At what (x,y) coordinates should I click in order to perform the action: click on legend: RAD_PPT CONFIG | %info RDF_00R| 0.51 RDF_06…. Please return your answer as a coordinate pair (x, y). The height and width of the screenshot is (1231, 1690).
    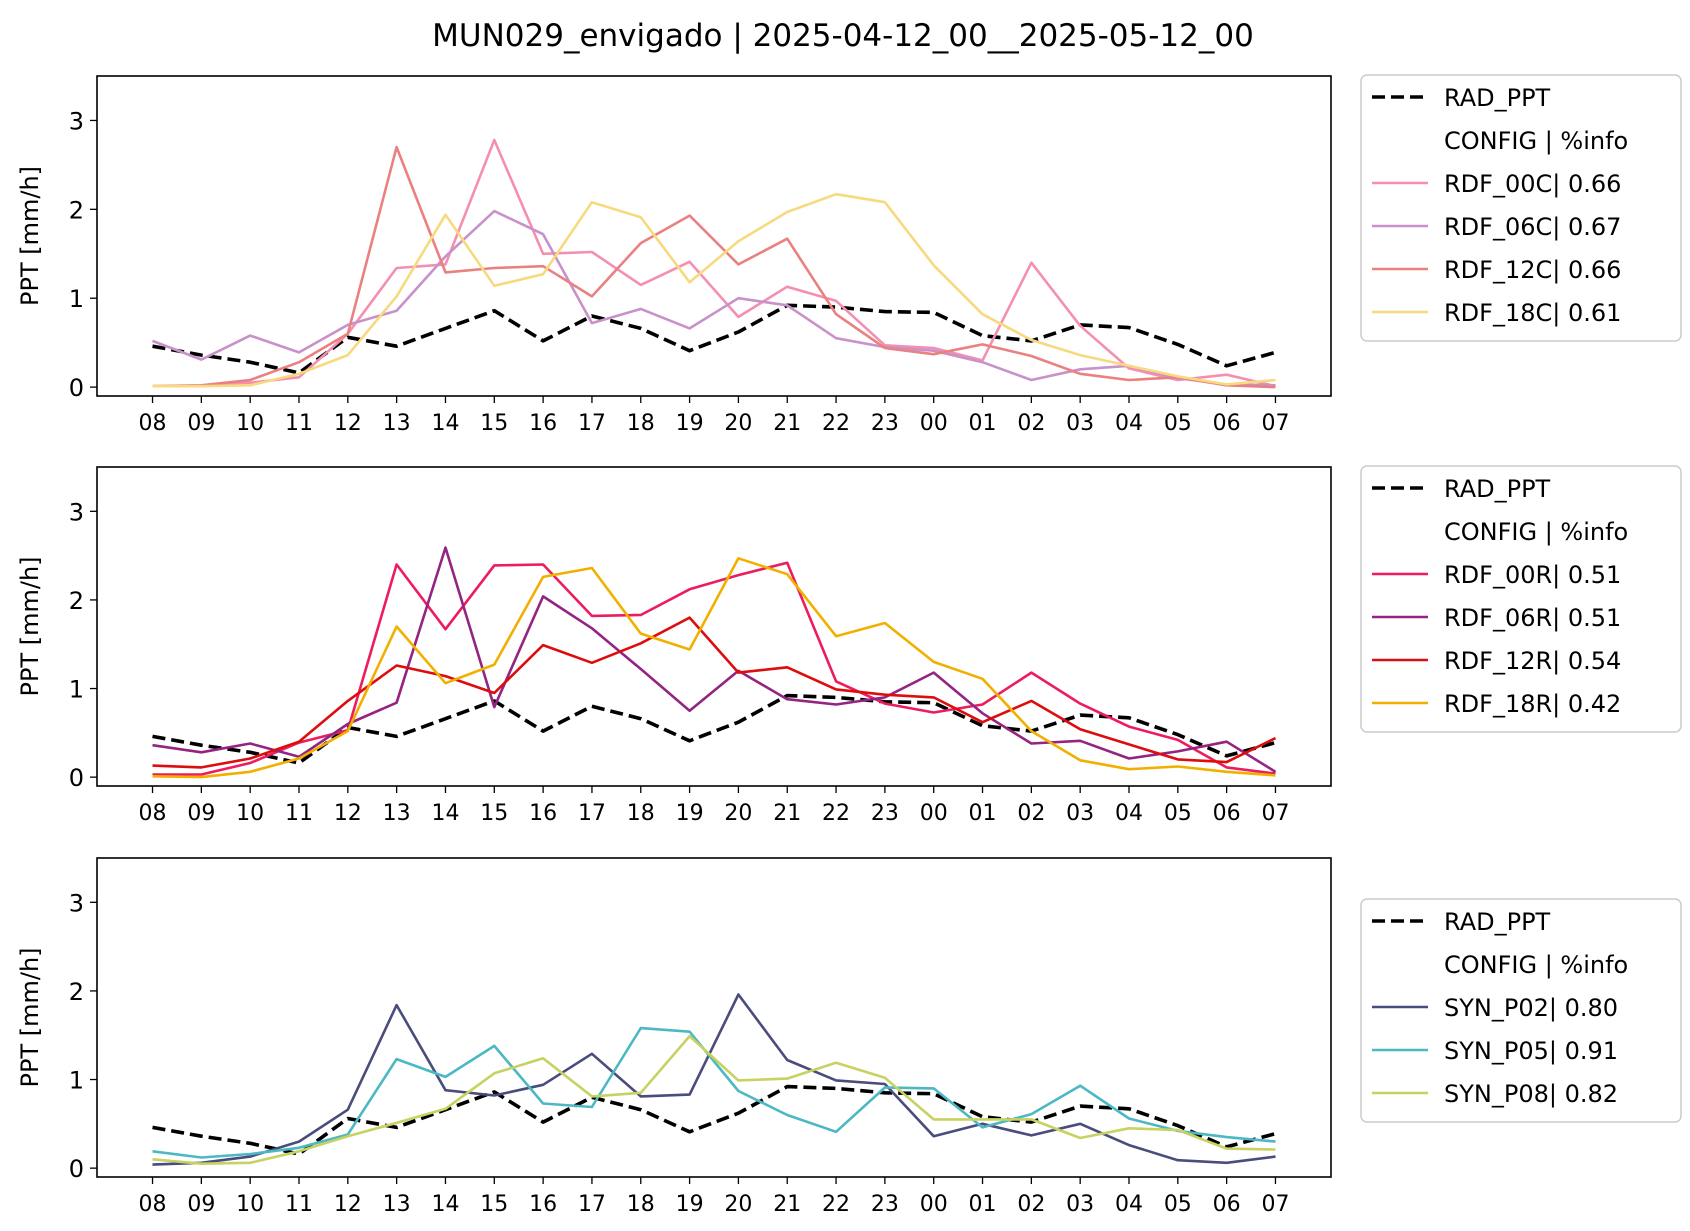
    Looking at the image, I should click on (1521, 599).